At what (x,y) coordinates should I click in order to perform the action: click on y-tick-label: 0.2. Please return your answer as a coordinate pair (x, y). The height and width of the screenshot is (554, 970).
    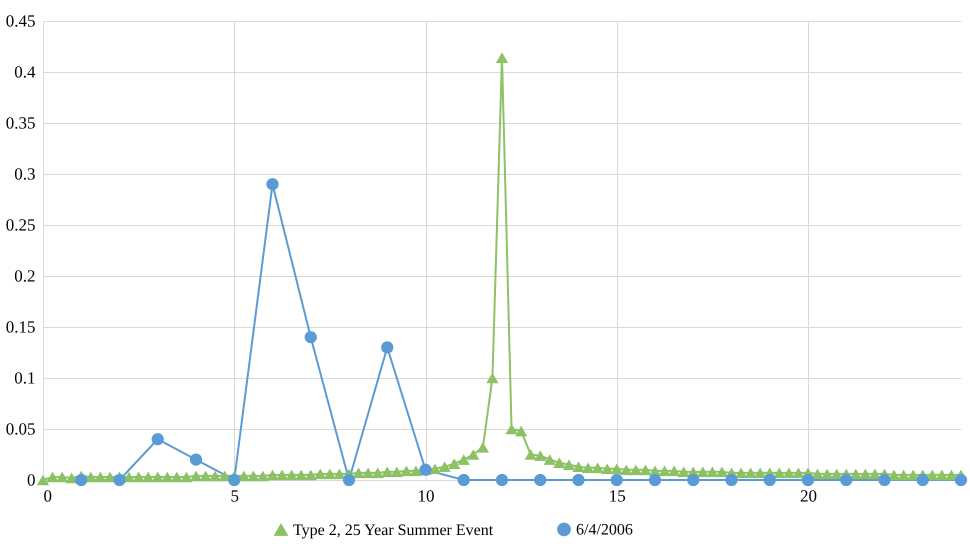
    Looking at the image, I should click on (25, 276).